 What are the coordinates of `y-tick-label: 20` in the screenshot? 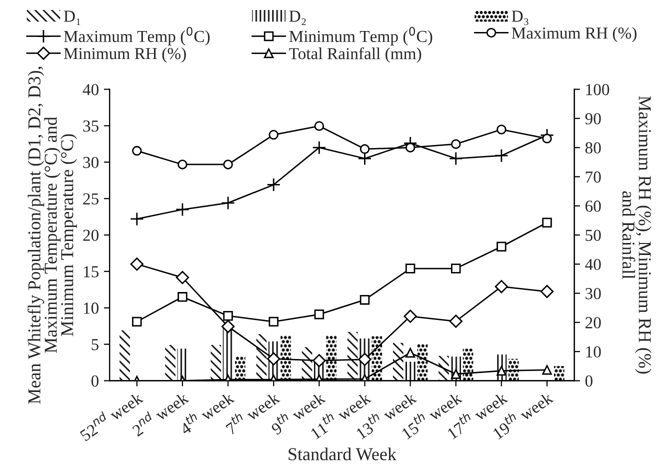 It's located at (91, 235).